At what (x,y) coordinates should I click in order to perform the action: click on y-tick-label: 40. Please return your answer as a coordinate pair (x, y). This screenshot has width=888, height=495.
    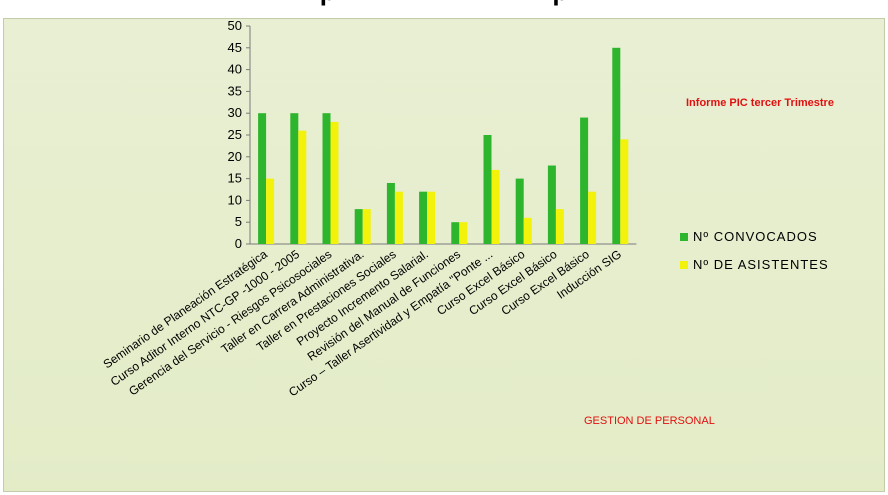
    Looking at the image, I should click on (235, 69).